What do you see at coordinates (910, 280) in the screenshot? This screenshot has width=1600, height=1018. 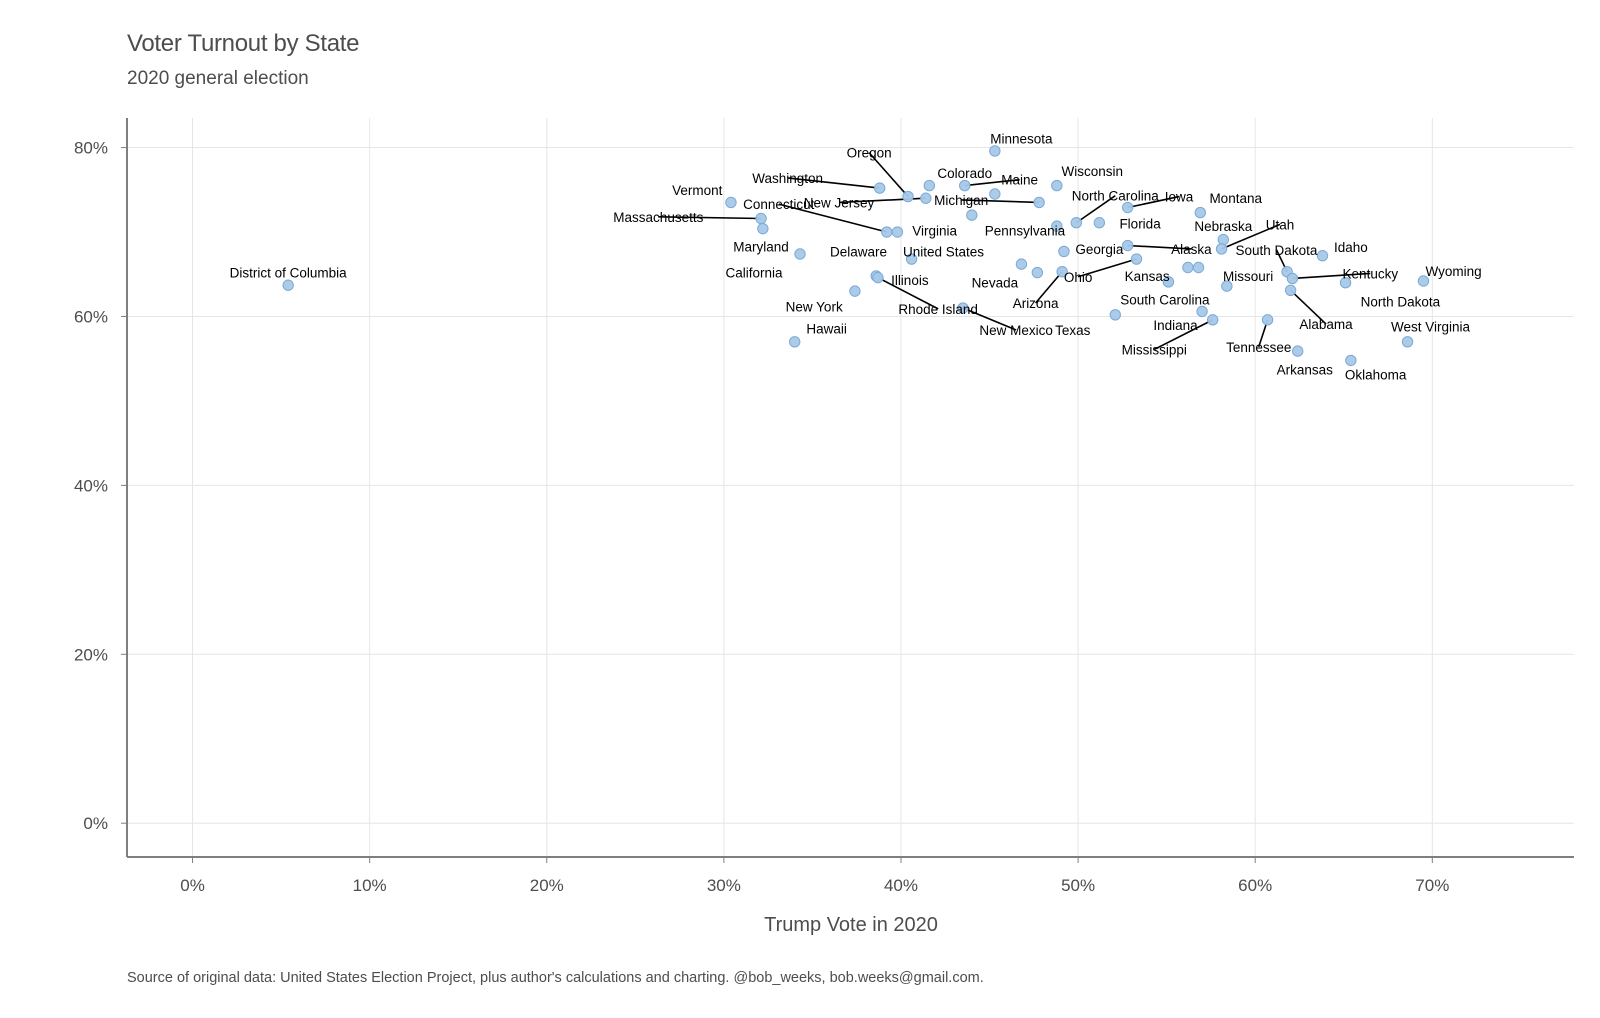 I see `point-label: Illinois` at bounding box center [910, 280].